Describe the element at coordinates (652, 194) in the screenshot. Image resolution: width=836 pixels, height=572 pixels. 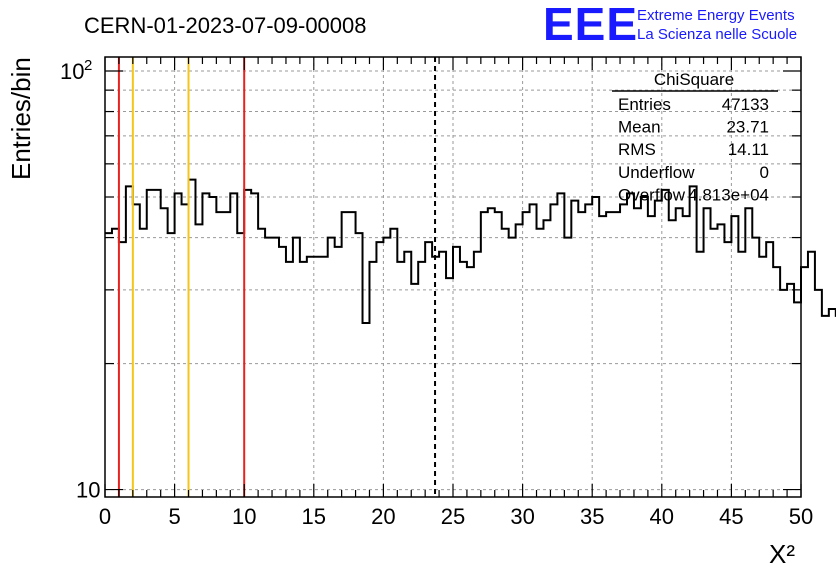
I see `stats-label: Overflow` at that location.